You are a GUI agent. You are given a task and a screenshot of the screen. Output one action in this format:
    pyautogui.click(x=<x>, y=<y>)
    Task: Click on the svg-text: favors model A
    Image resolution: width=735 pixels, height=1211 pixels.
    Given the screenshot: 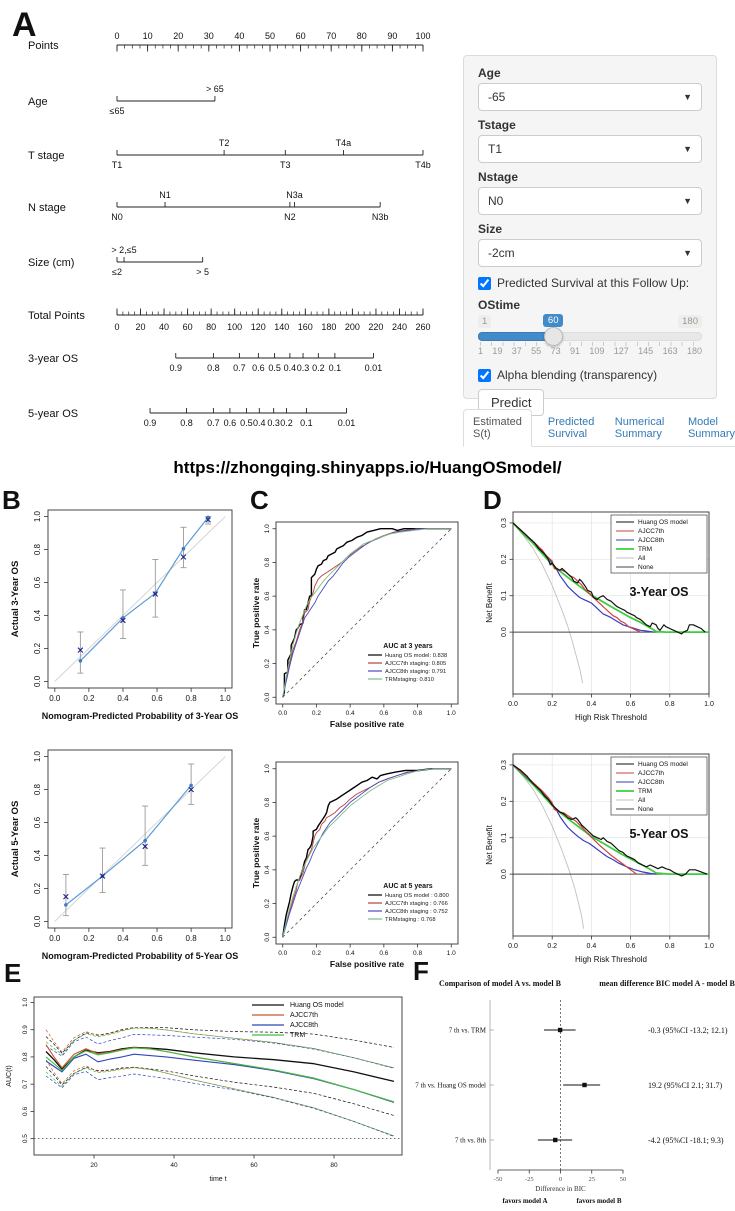 What is the action you would take?
    pyautogui.click(x=524, y=1201)
    